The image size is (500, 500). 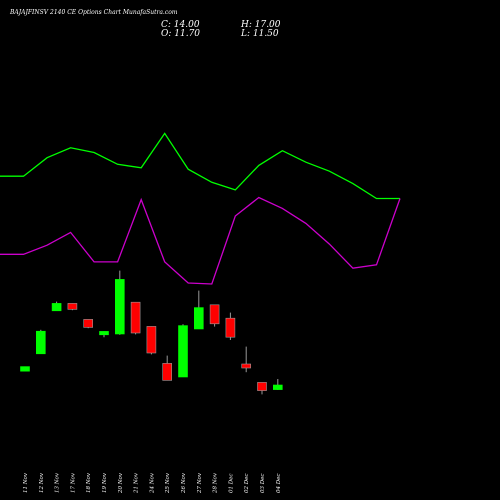 I want to click on candle-20-nov, so click(x=120, y=302).